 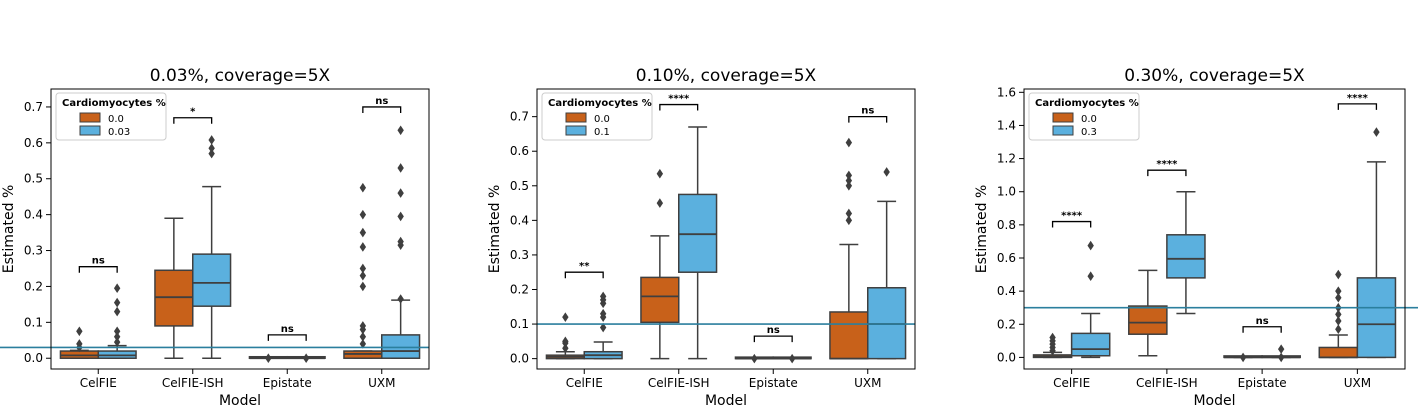 I want to click on box-uxm-series-a, so click(x=363, y=270).